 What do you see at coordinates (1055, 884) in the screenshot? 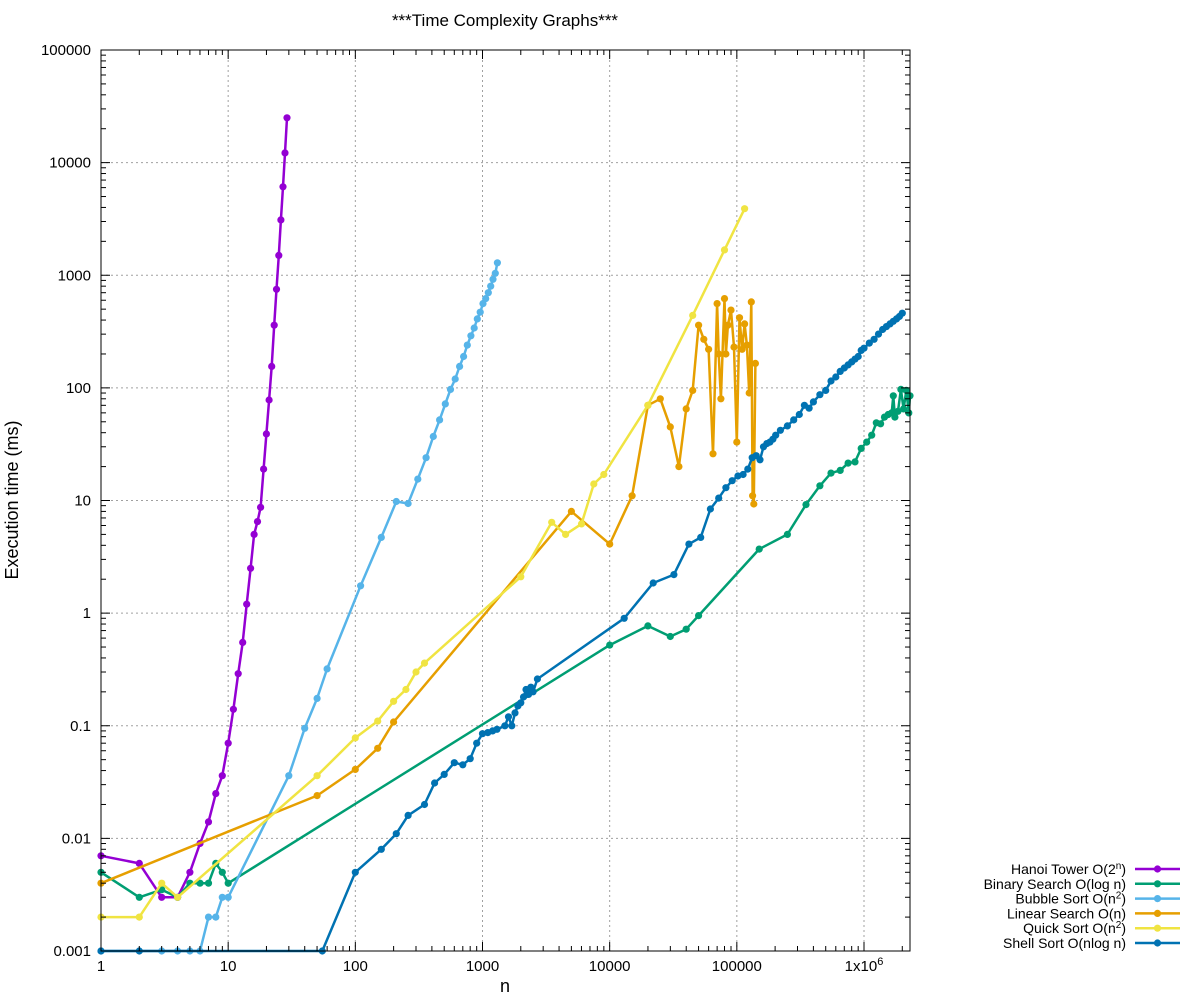
I see `legend-label: Binary Search O(log n)` at bounding box center [1055, 884].